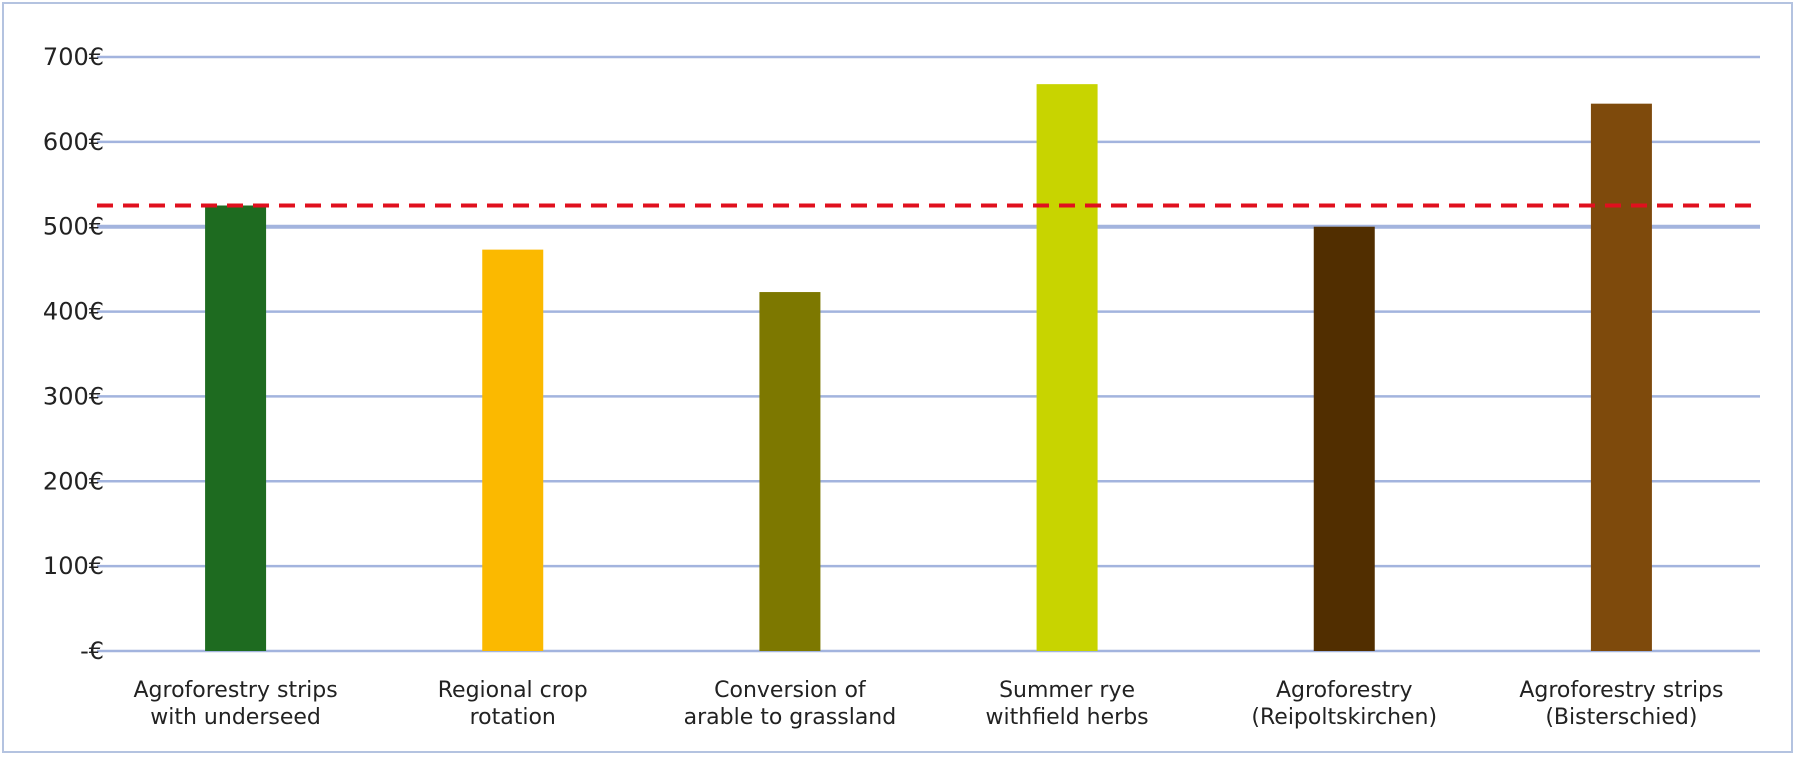 The width and height of the screenshot is (1797, 757). I want to click on x-category-label-line: Regional crop, so click(513, 690).